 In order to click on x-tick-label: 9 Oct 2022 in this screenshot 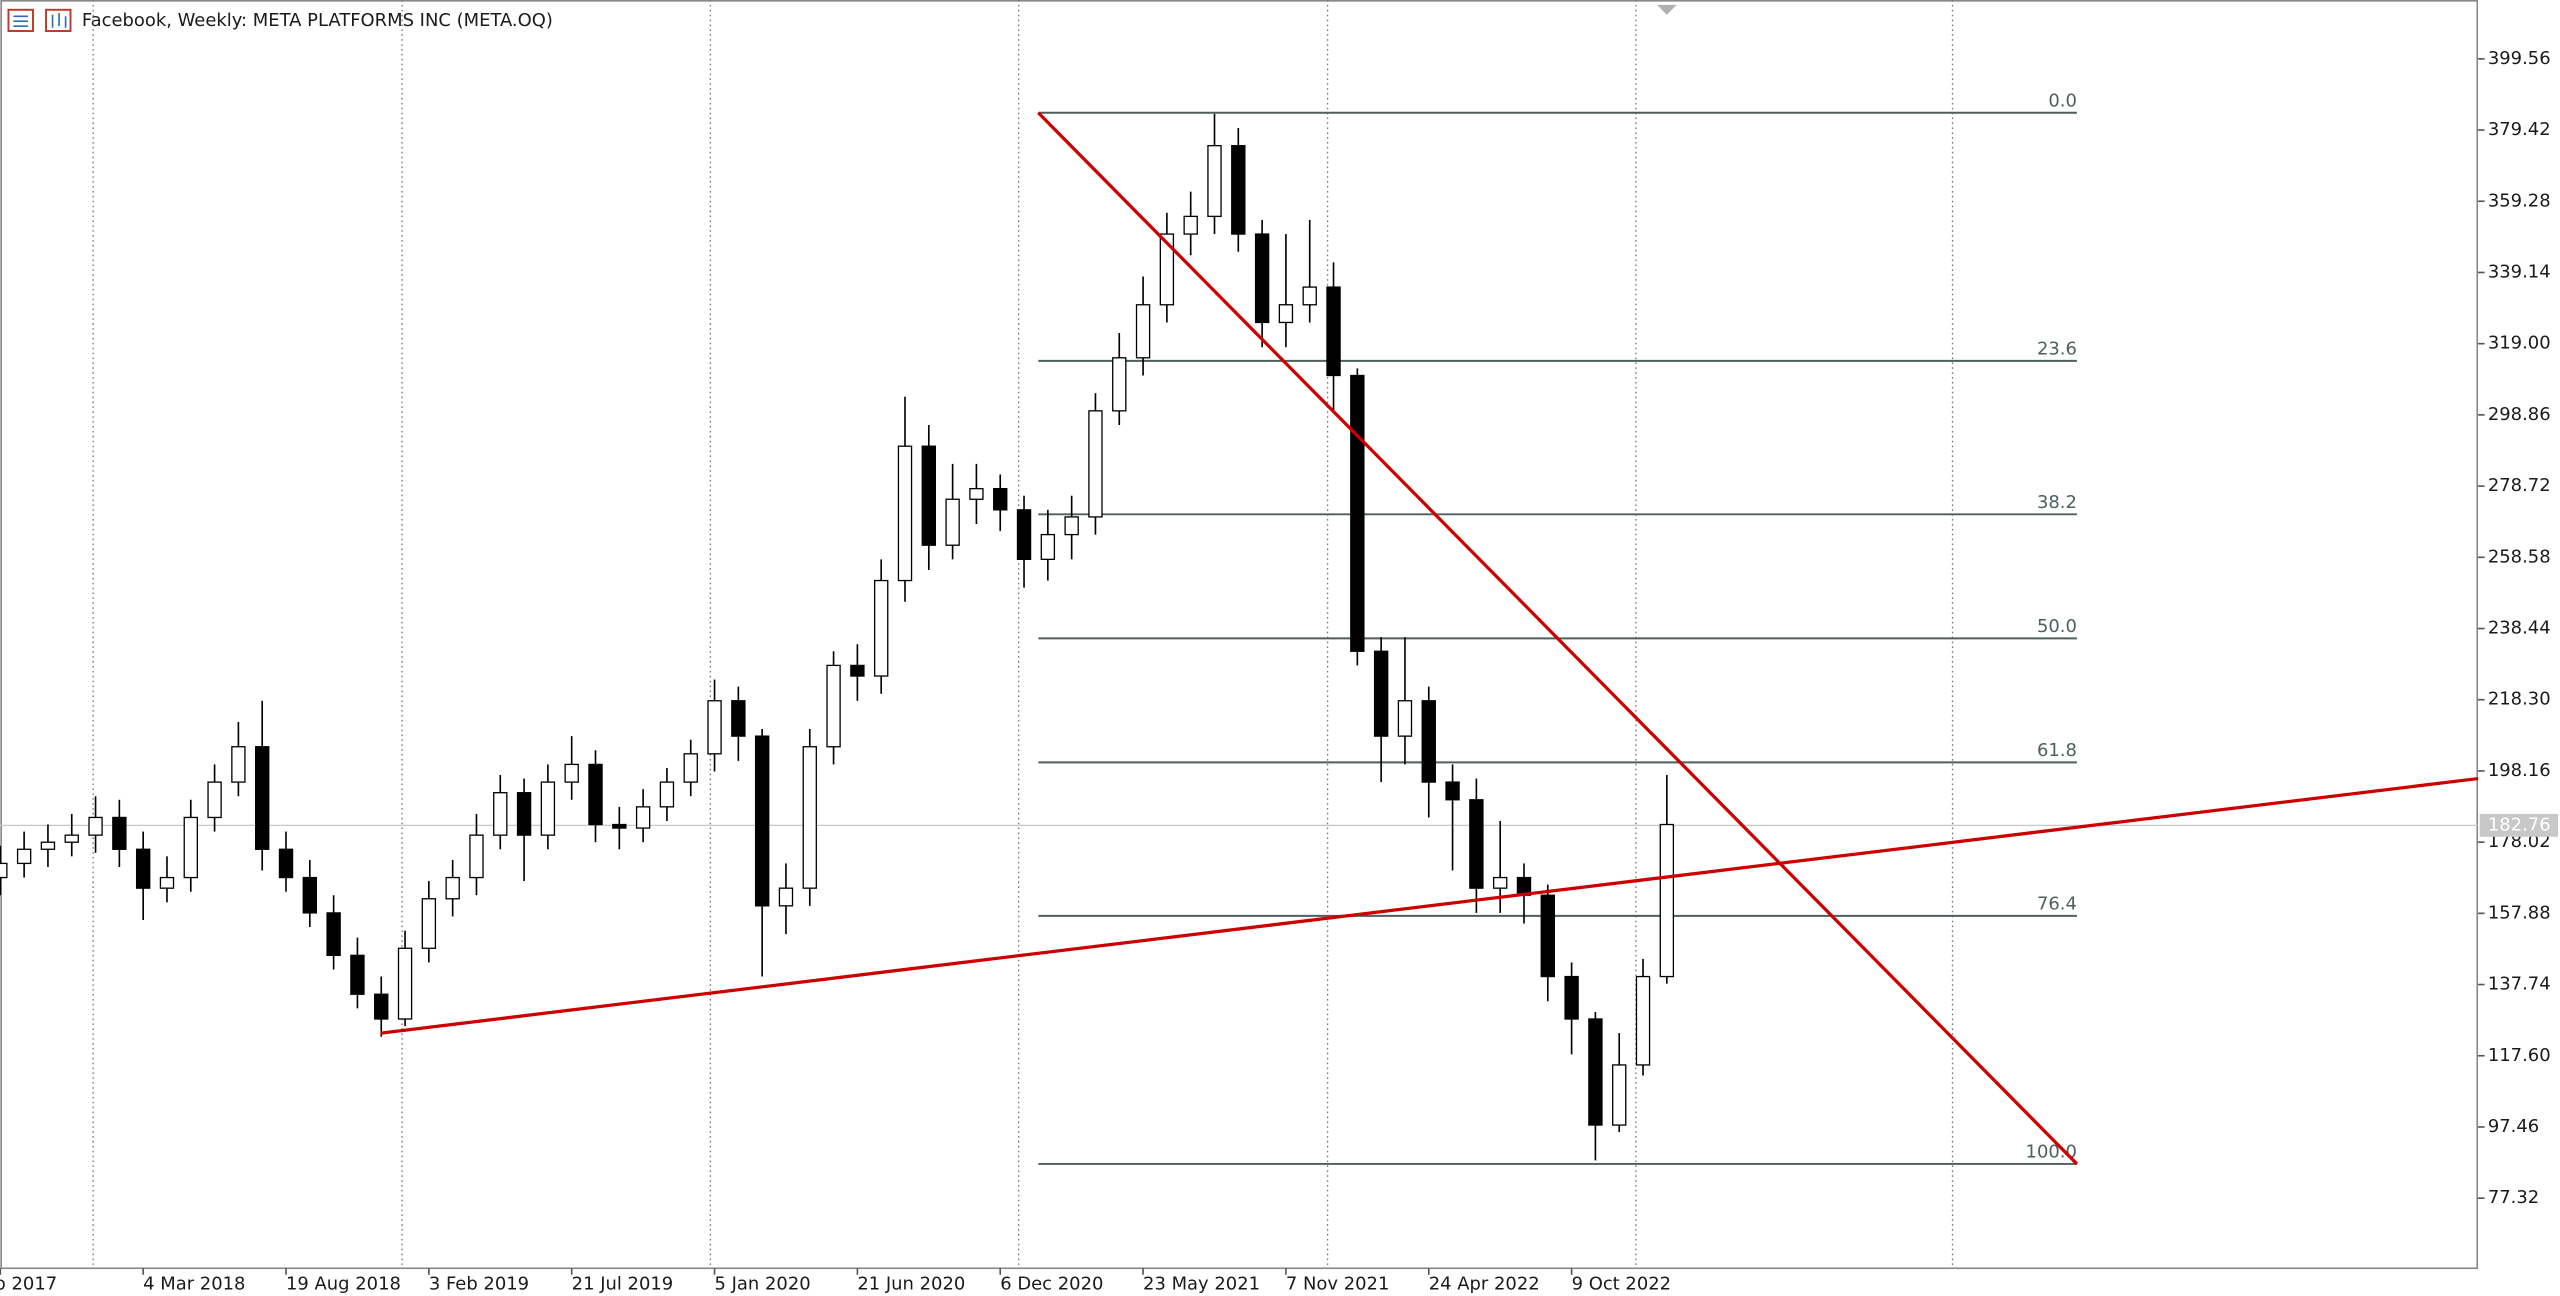, I will do `click(1621, 1284)`.